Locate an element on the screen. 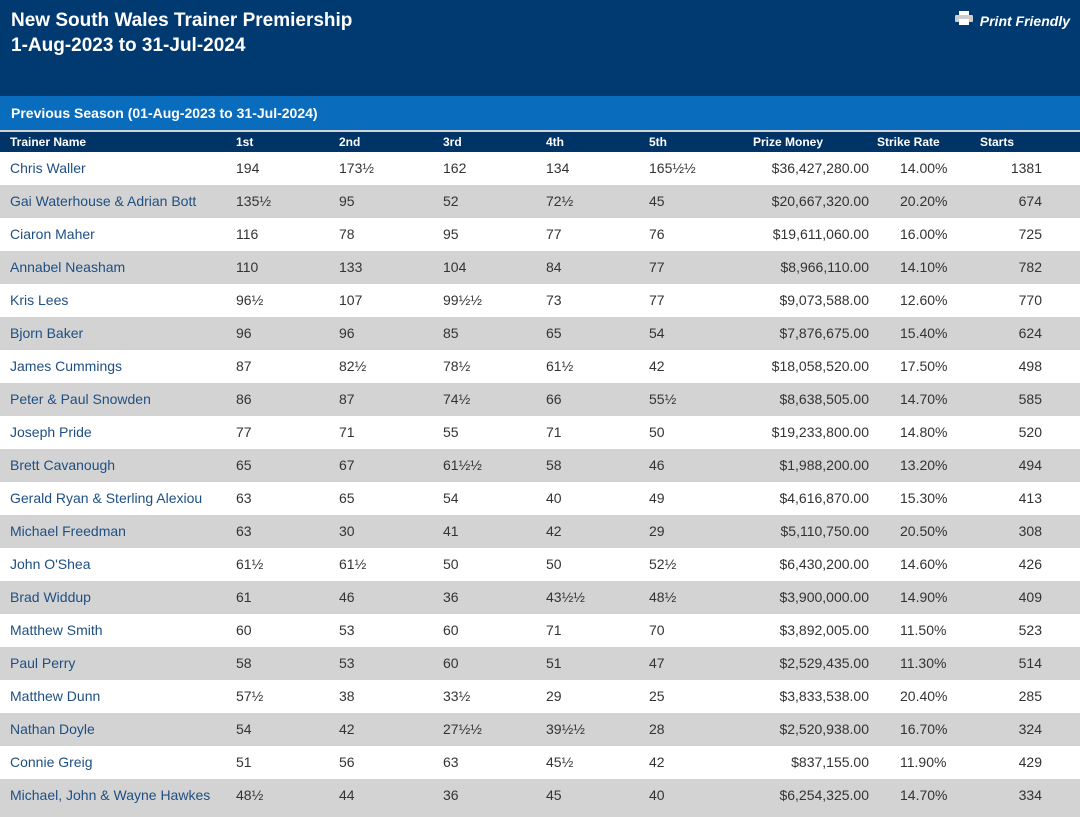 Image resolution: width=1080 pixels, height=817 pixels. table-cell: $3,900,000.00 is located at coordinates (824, 597).